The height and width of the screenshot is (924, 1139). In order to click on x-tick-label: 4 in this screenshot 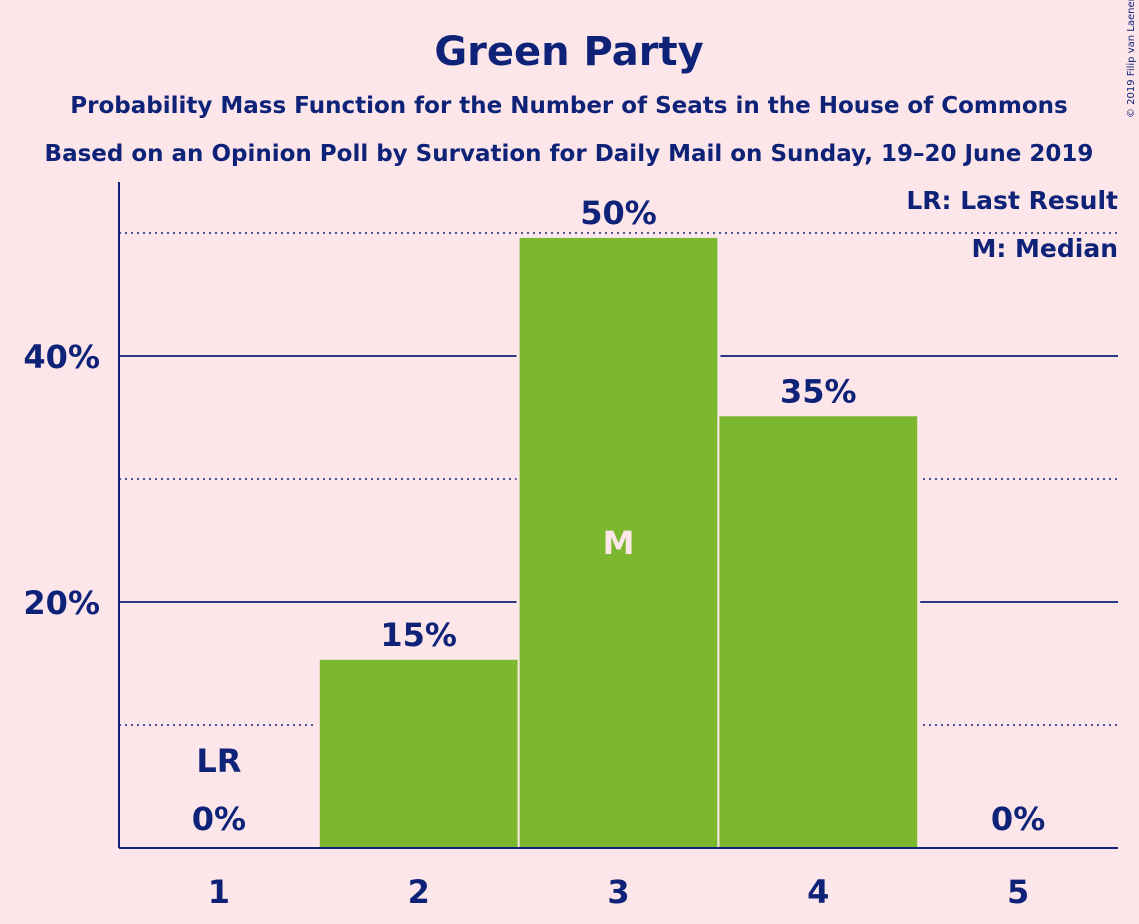, I will do `click(818, 892)`.